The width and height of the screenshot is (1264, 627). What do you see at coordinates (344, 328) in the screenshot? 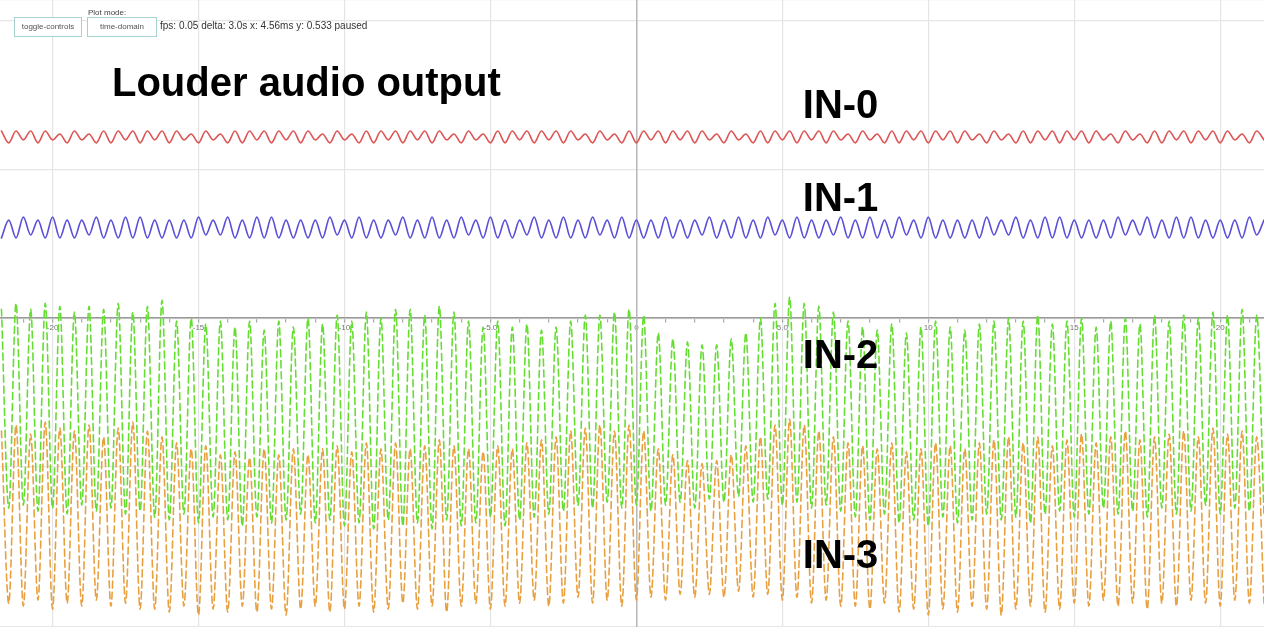
I see `x-tick-label: -10` at bounding box center [344, 328].